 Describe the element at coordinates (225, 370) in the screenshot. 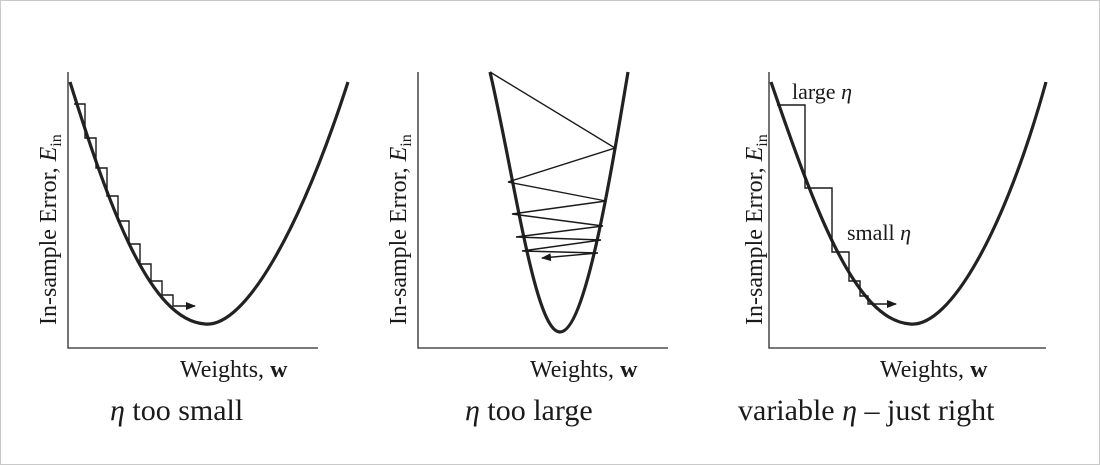

I see `panel1-xlabel-text: Weights,` at that location.